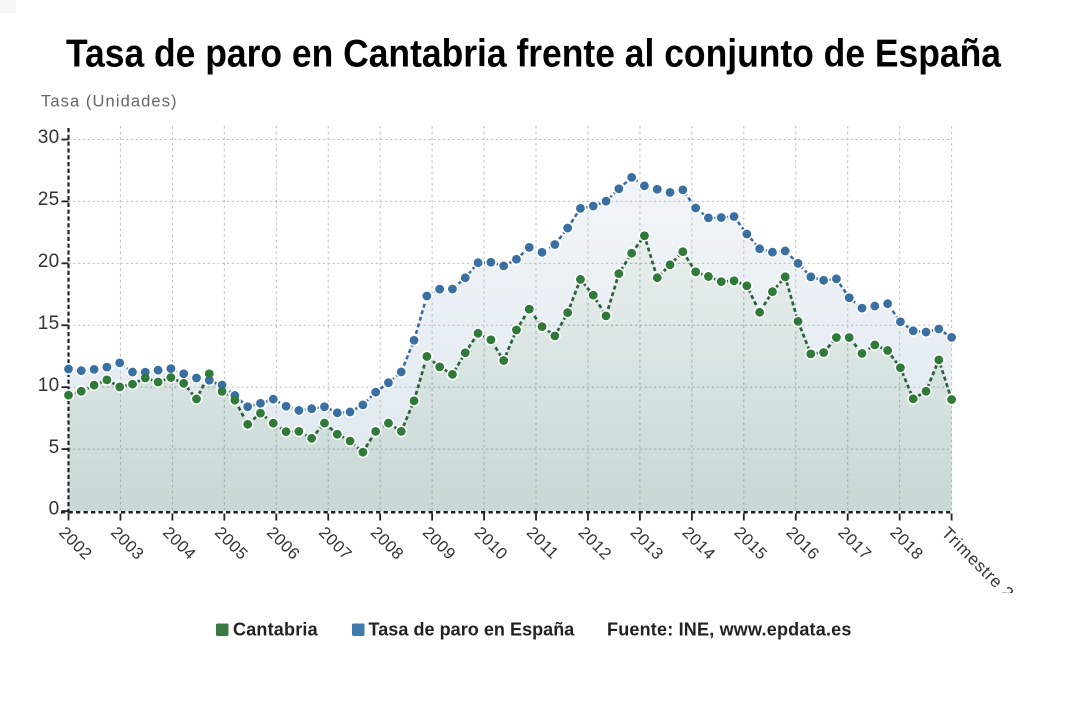 The image size is (1068, 720). Describe the element at coordinates (276, 630) in the screenshot. I see `svg-text: Cantabria` at that location.